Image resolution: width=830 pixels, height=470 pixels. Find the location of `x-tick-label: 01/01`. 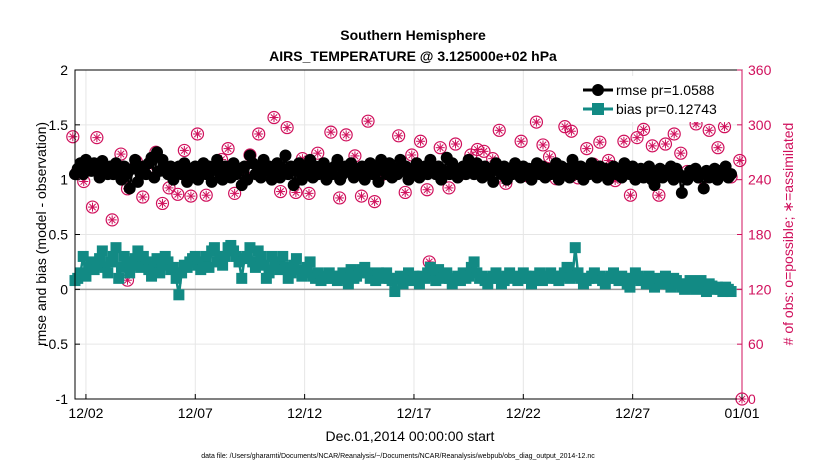

x-tick-label: 01/01 is located at coordinates (741, 413).